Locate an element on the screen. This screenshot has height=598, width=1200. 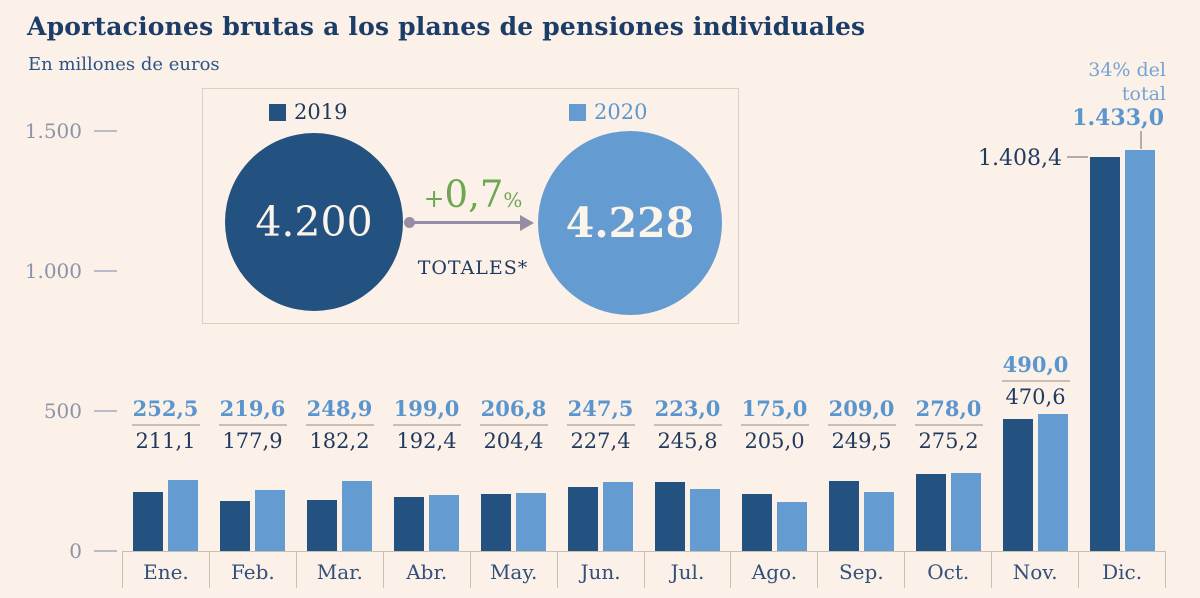
legend-item-2019: 2019 is located at coordinates (308, 112).